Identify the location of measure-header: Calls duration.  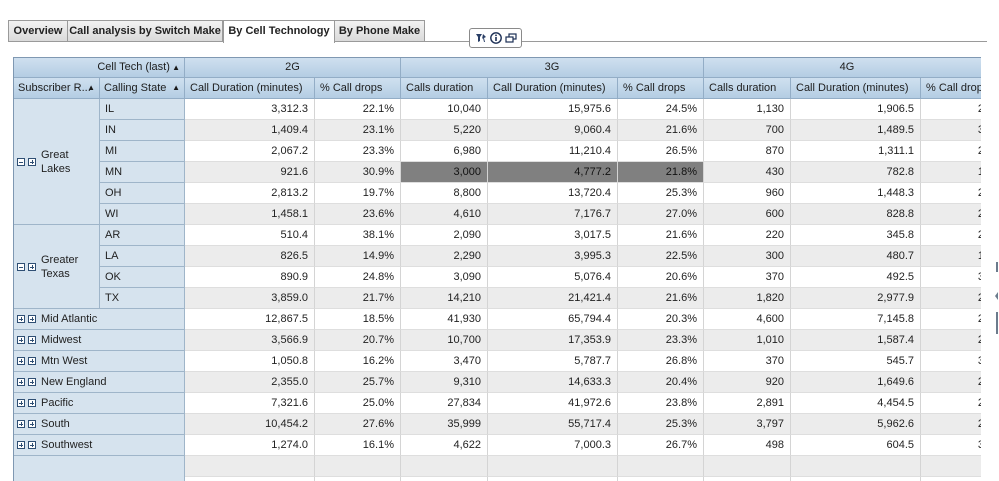
(444, 88).